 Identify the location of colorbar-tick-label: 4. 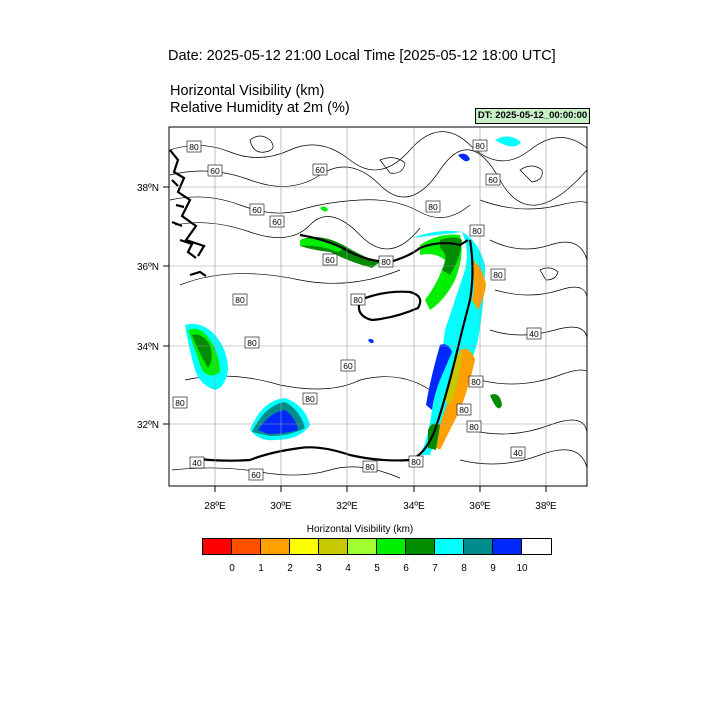
(348, 568).